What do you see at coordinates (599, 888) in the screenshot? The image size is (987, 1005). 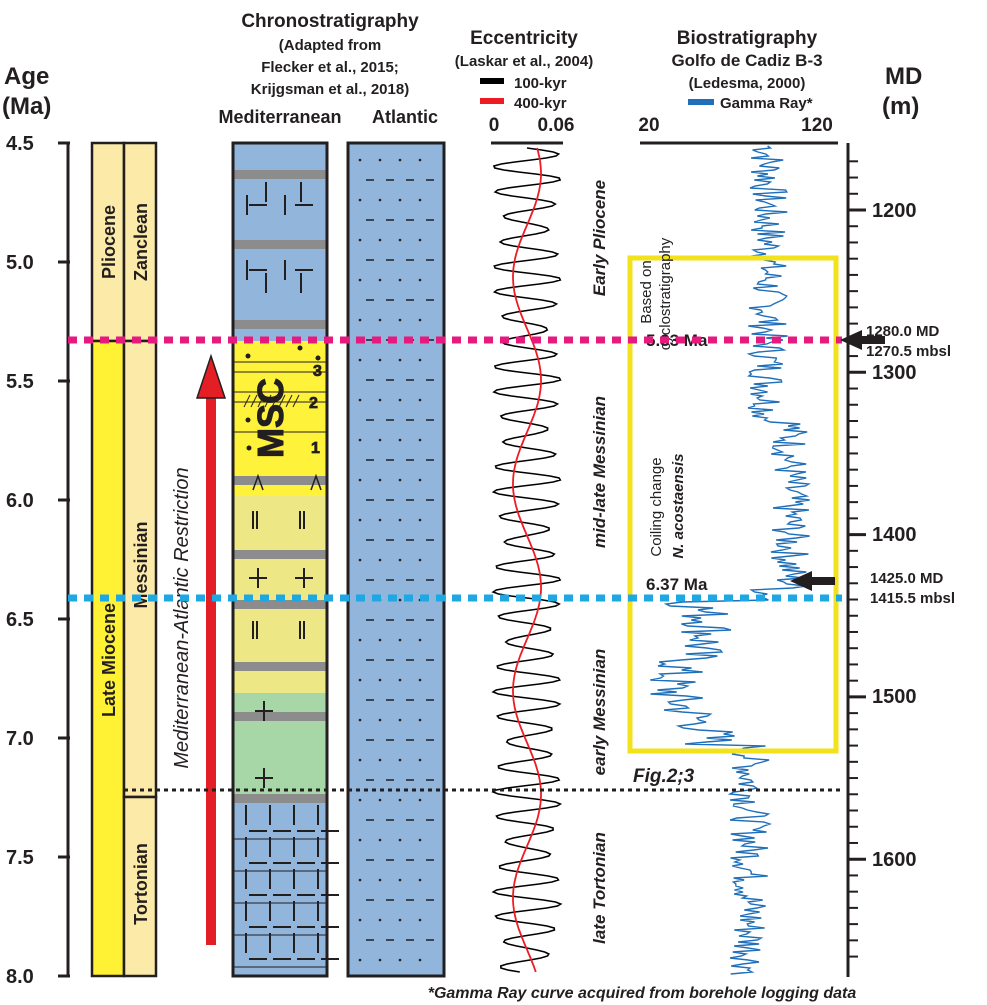 I see `late-tortonian-label: late Tortonian` at bounding box center [599, 888].